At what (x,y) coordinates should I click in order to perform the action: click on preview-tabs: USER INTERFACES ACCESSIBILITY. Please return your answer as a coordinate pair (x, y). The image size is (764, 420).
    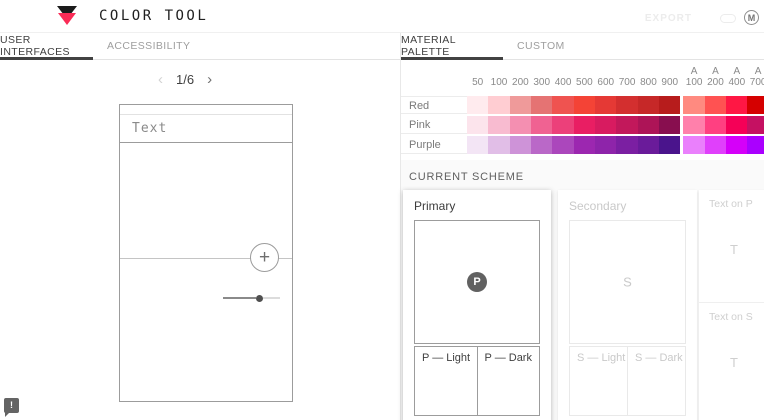
    Looking at the image, I should click on (200, 46).